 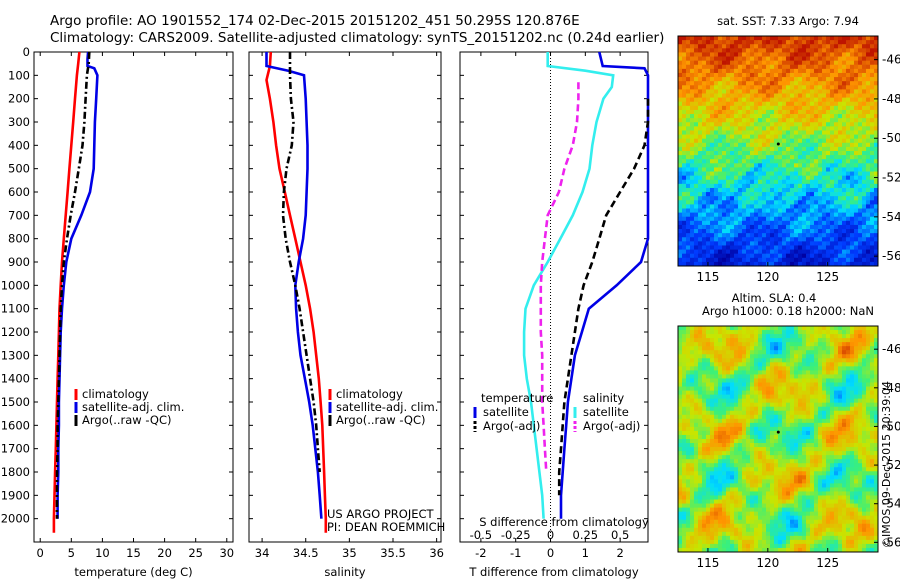 I want to click on x-tick-label: 36, so click(x=436, y=553).